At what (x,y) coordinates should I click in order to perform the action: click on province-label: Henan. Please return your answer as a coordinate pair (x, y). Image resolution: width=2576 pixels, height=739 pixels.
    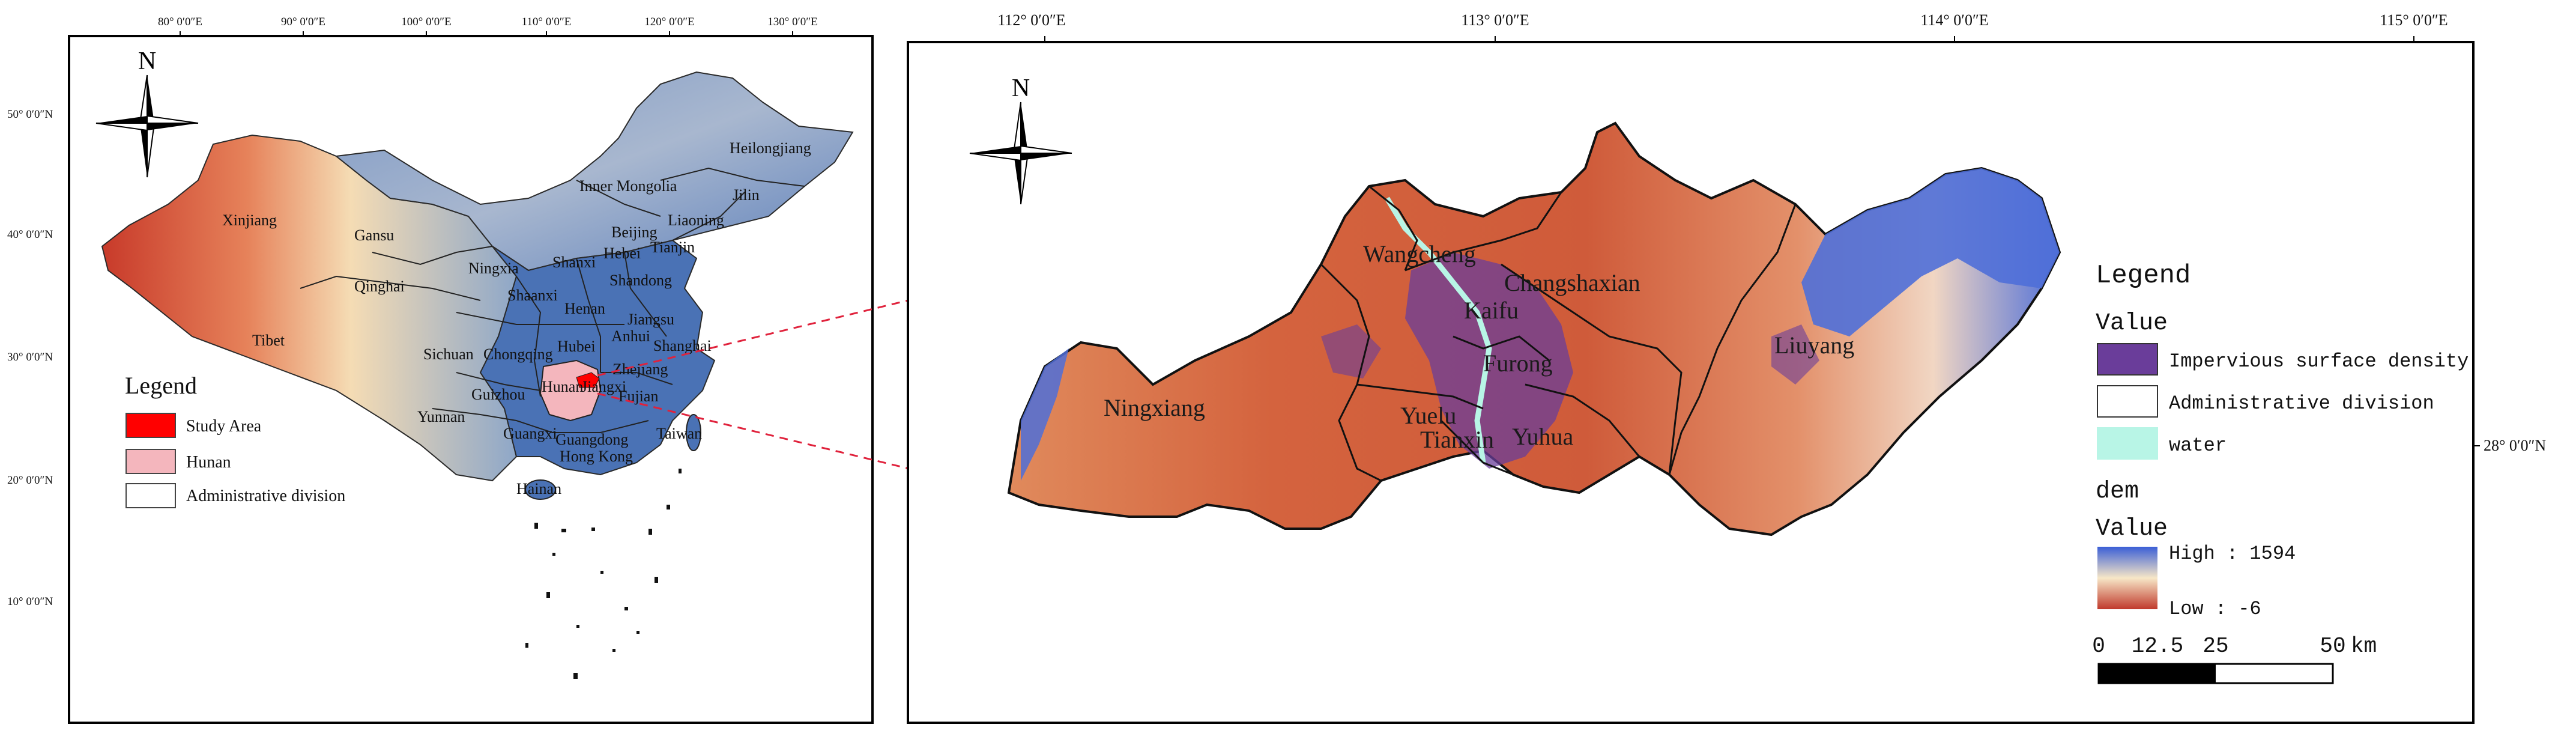
    Looking at the image, I should click on (584, 308).